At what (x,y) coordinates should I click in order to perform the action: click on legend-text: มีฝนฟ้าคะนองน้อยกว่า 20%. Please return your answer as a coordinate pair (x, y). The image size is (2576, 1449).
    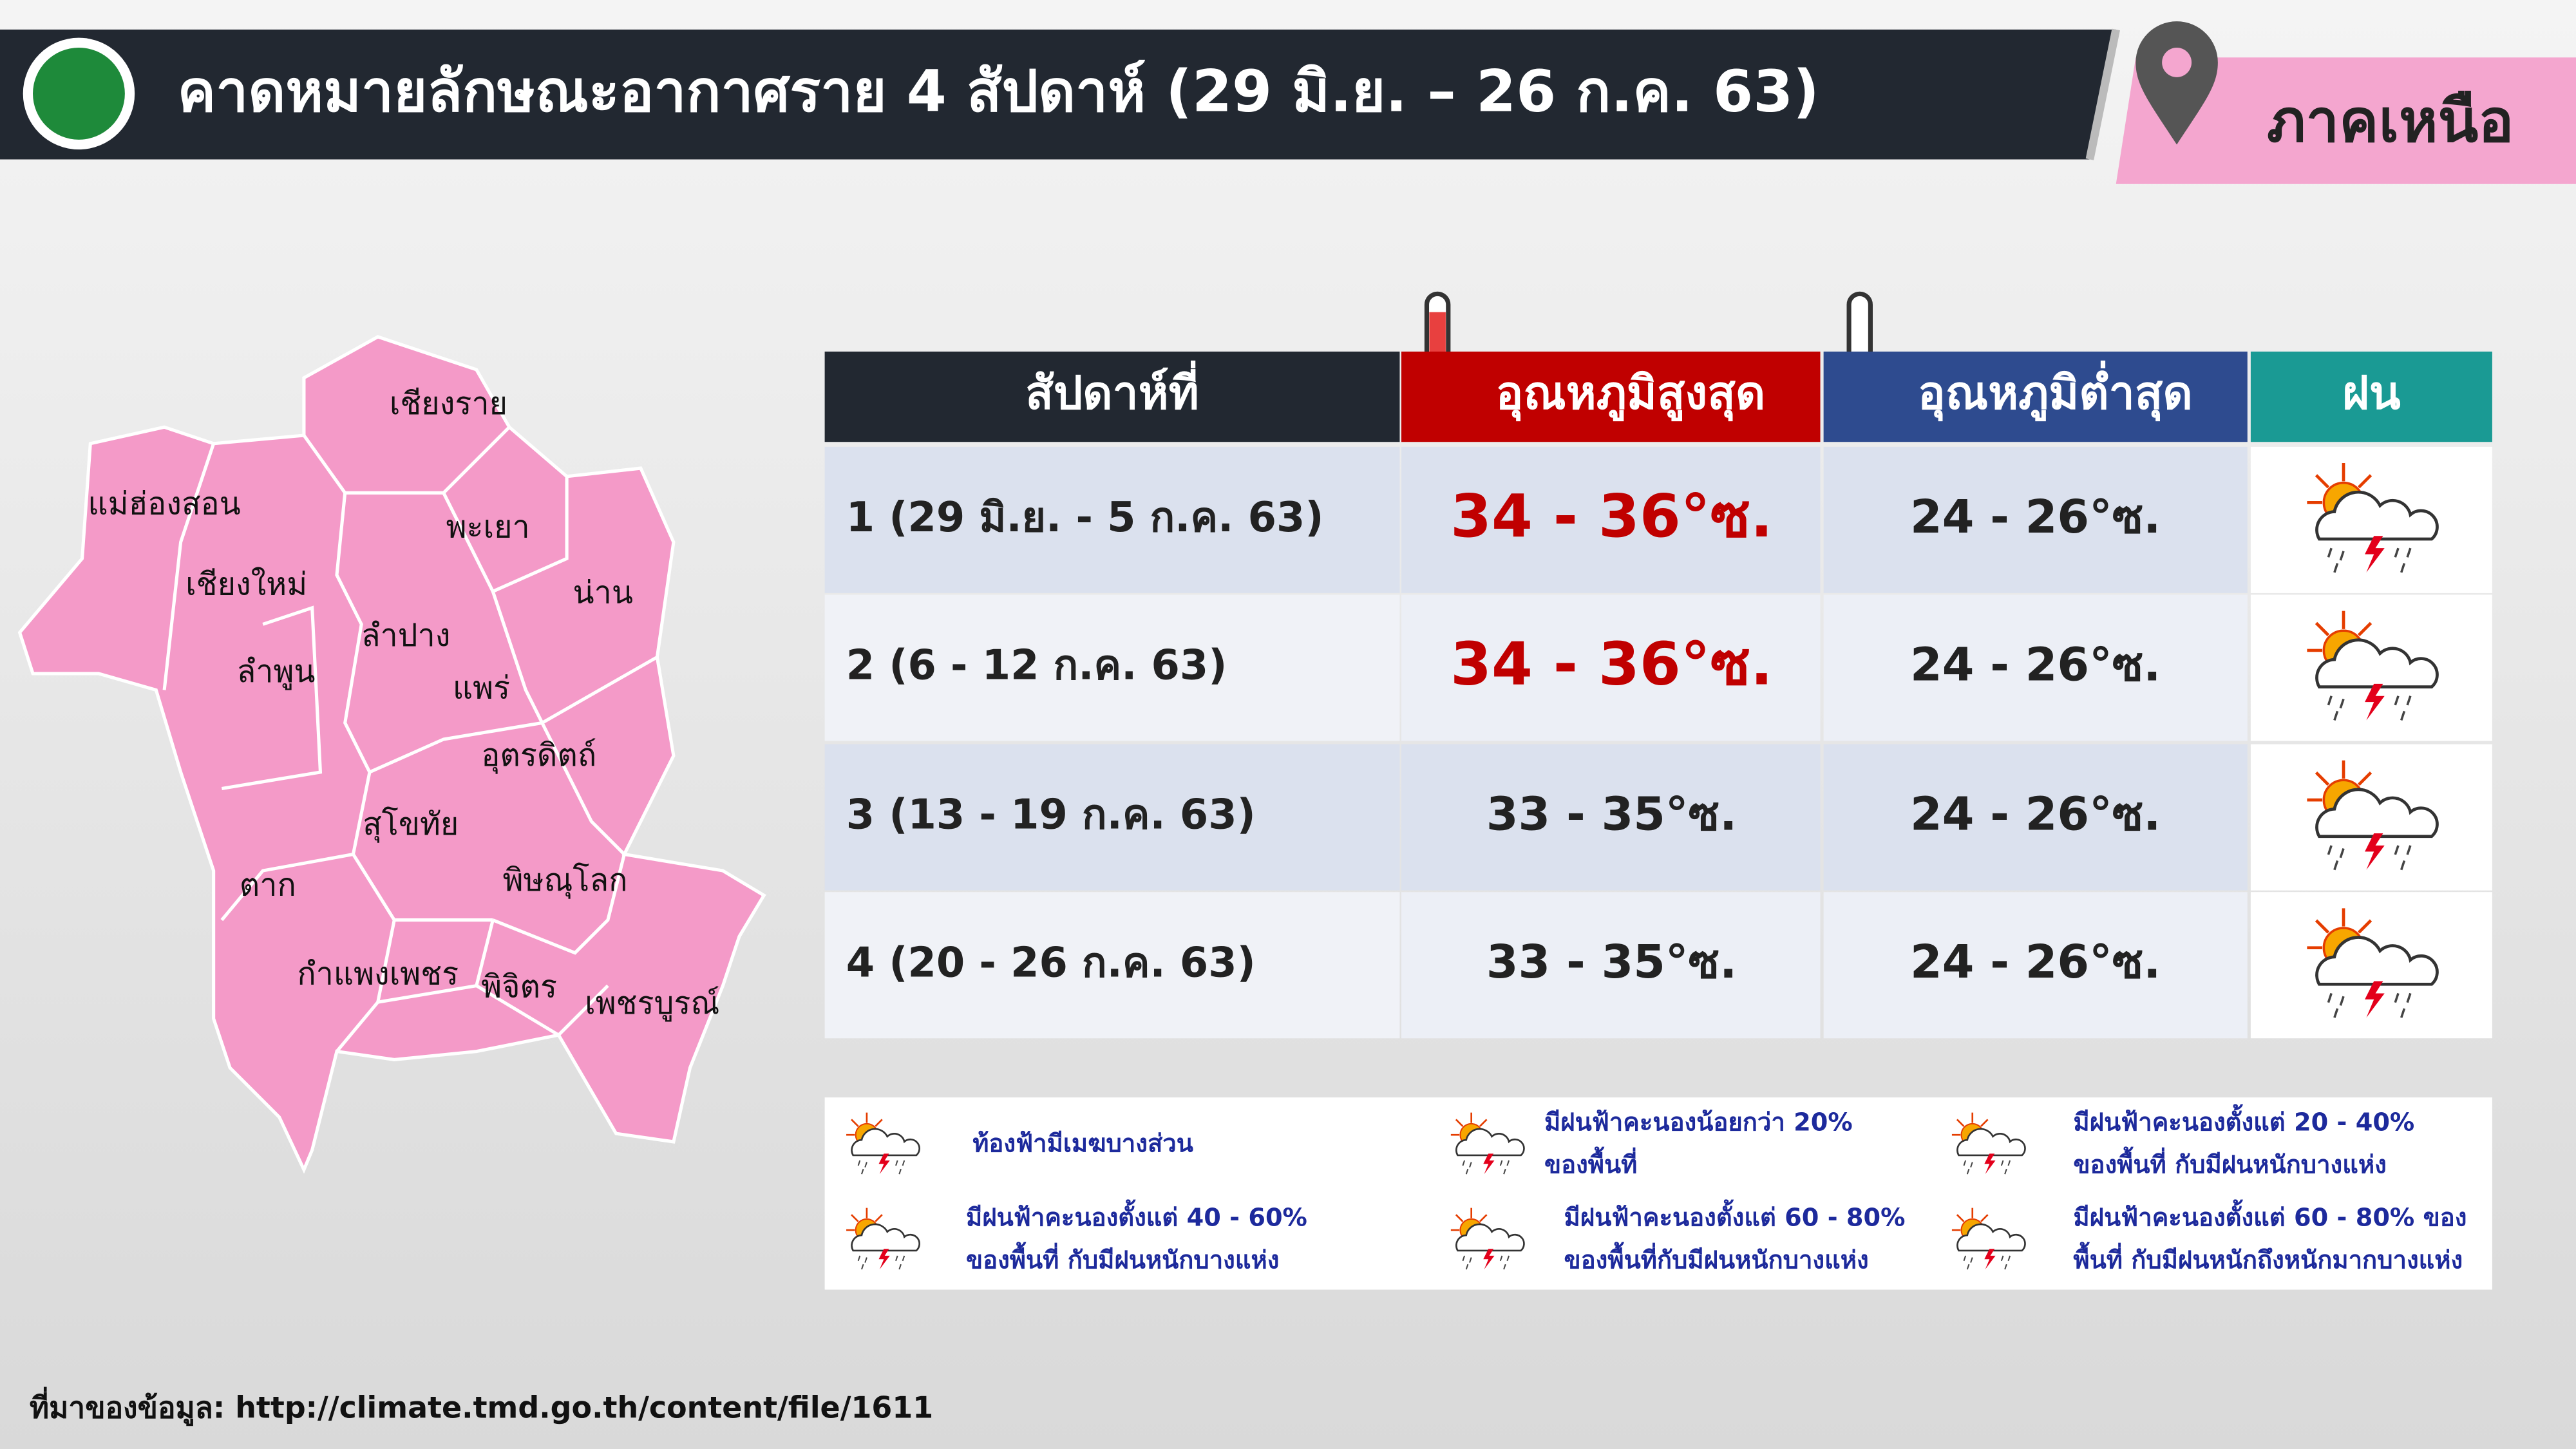
    Looking at the image, I should click on (1698, 1123).